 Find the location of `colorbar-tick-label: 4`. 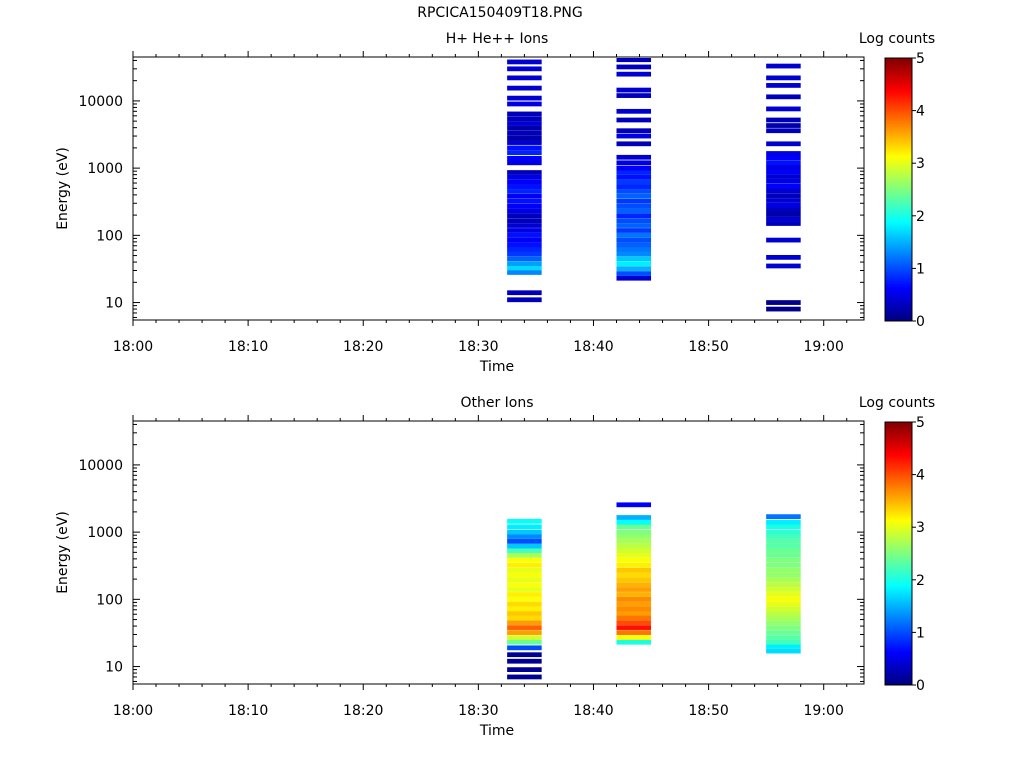

colorbar-tick-label: 4 is located at coordinates (920, 476).